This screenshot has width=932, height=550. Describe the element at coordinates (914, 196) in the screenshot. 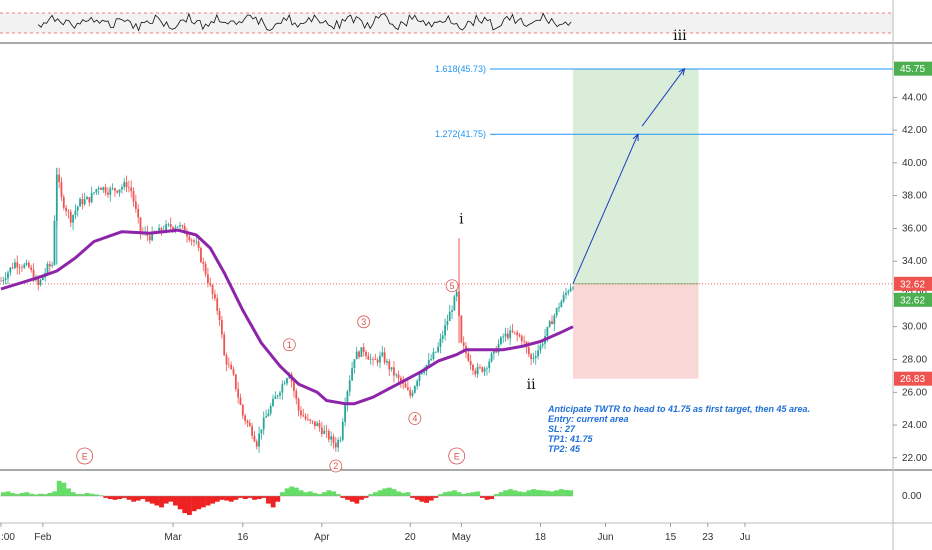

I see `price-tick-label: 38.00` at that location.